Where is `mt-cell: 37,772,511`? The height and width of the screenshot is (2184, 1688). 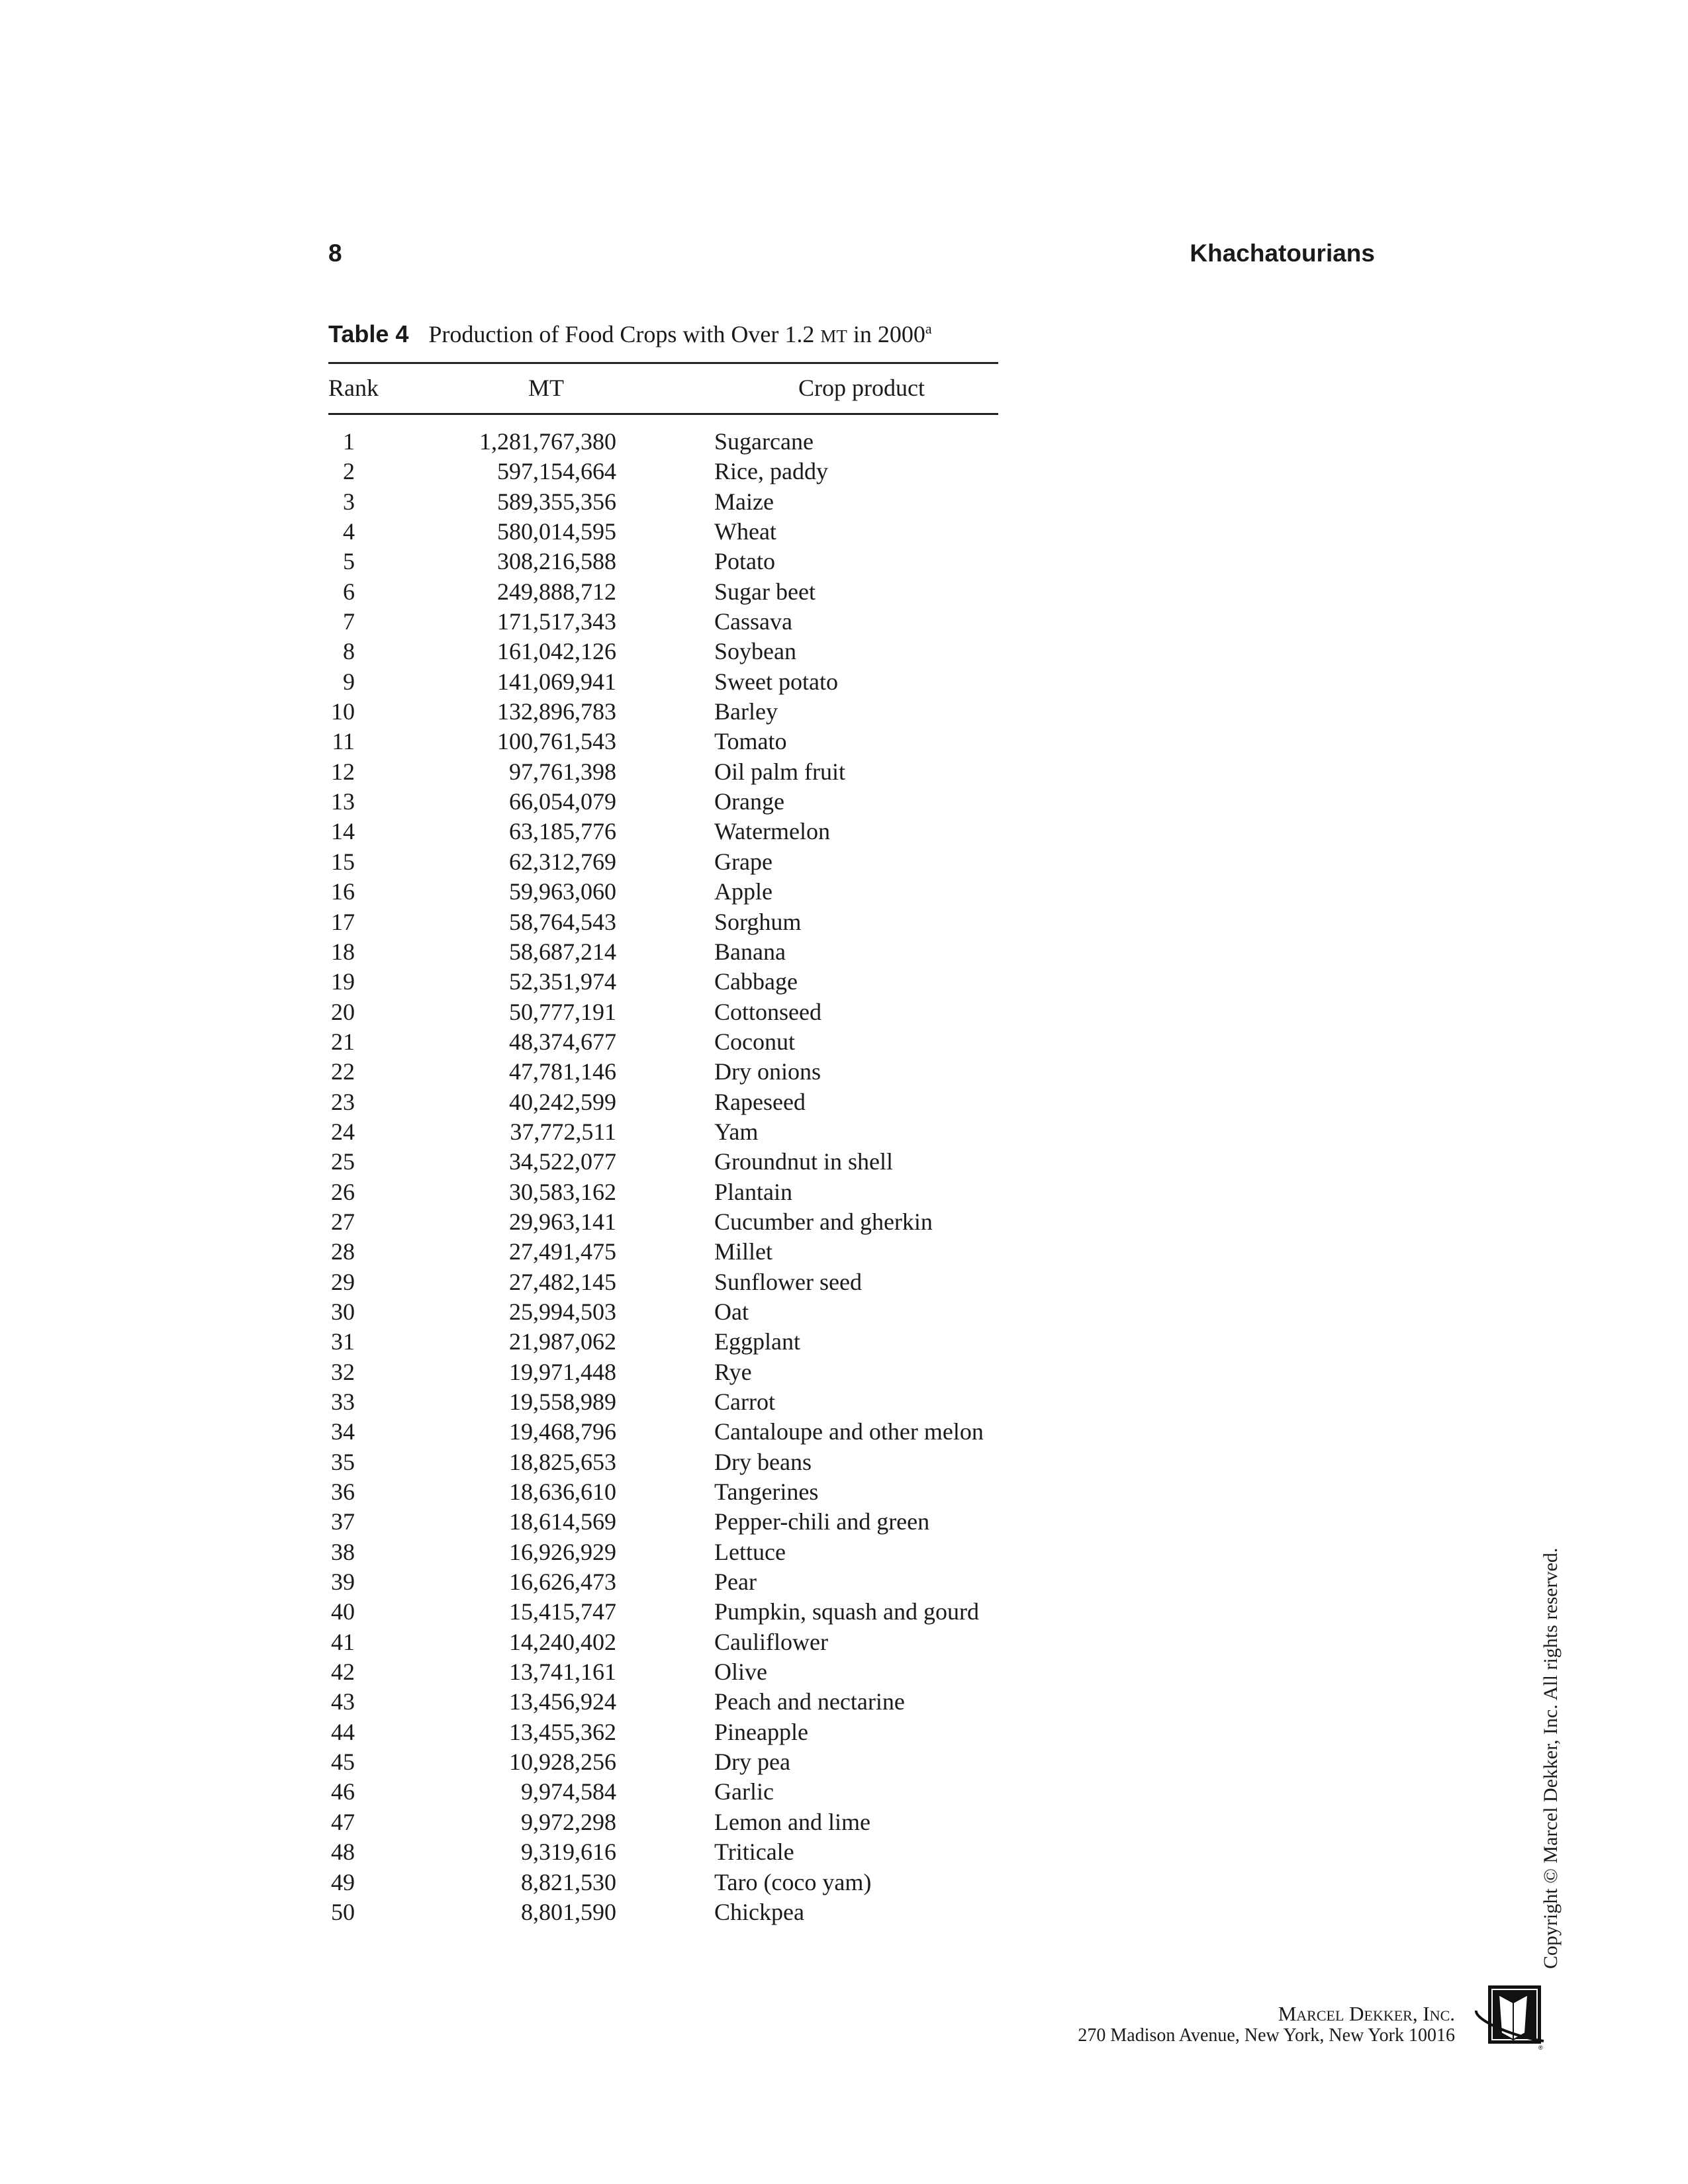 mt-cell: 37,772,511 is located at coordinates (563, 1131).